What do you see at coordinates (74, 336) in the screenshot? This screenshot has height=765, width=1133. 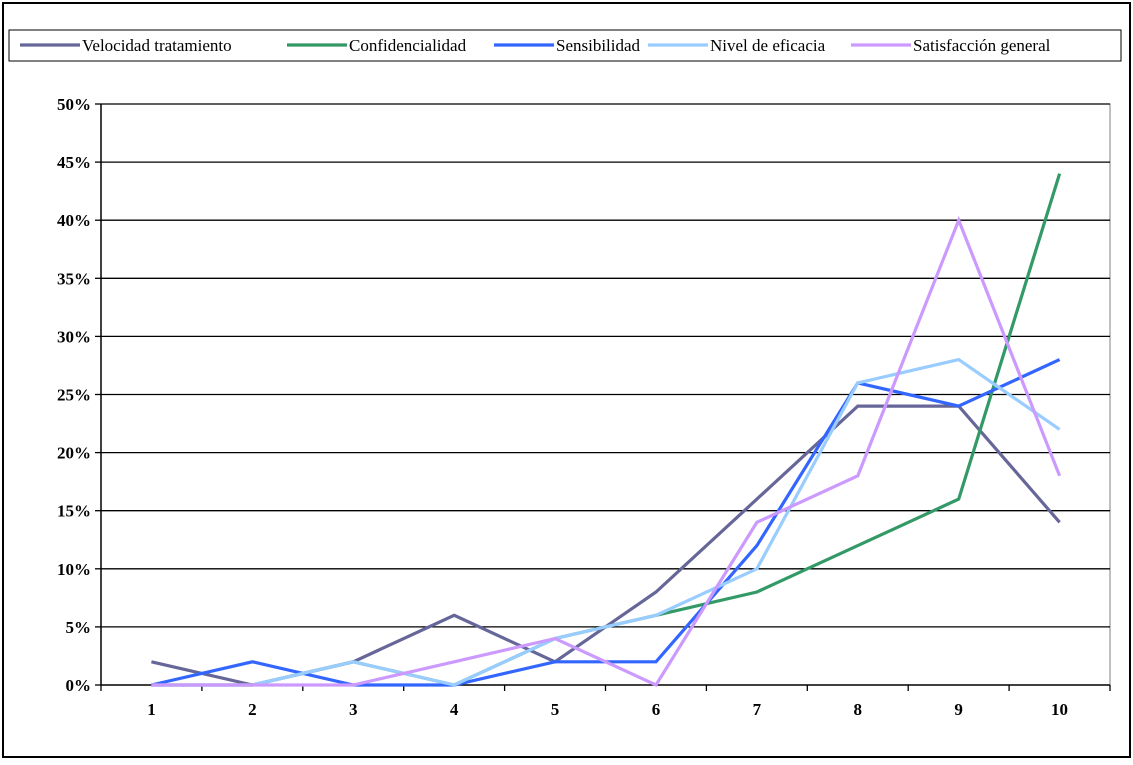 I see `y-tick-label: 30%` at bounding box center [74, 336].